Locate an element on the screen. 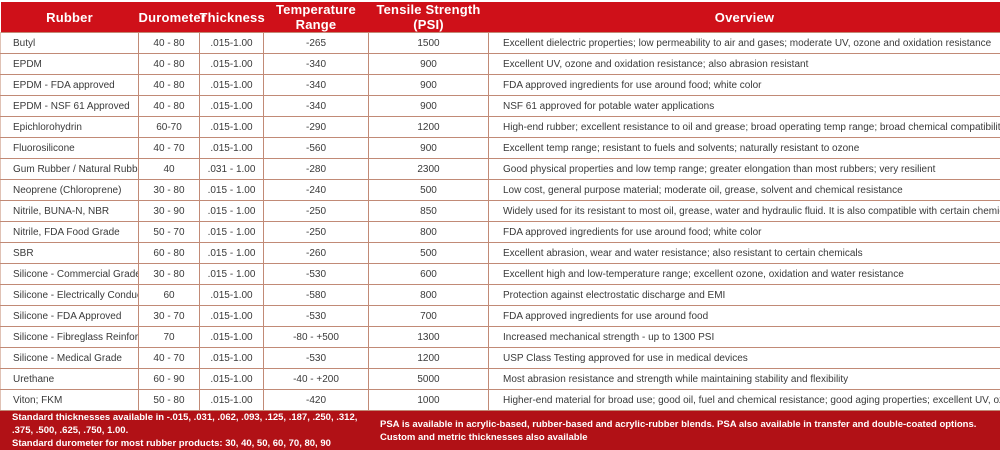 This screenshot has width=1000, height=450. cell-rubber: EPDM is located at coordinates (70, 64).